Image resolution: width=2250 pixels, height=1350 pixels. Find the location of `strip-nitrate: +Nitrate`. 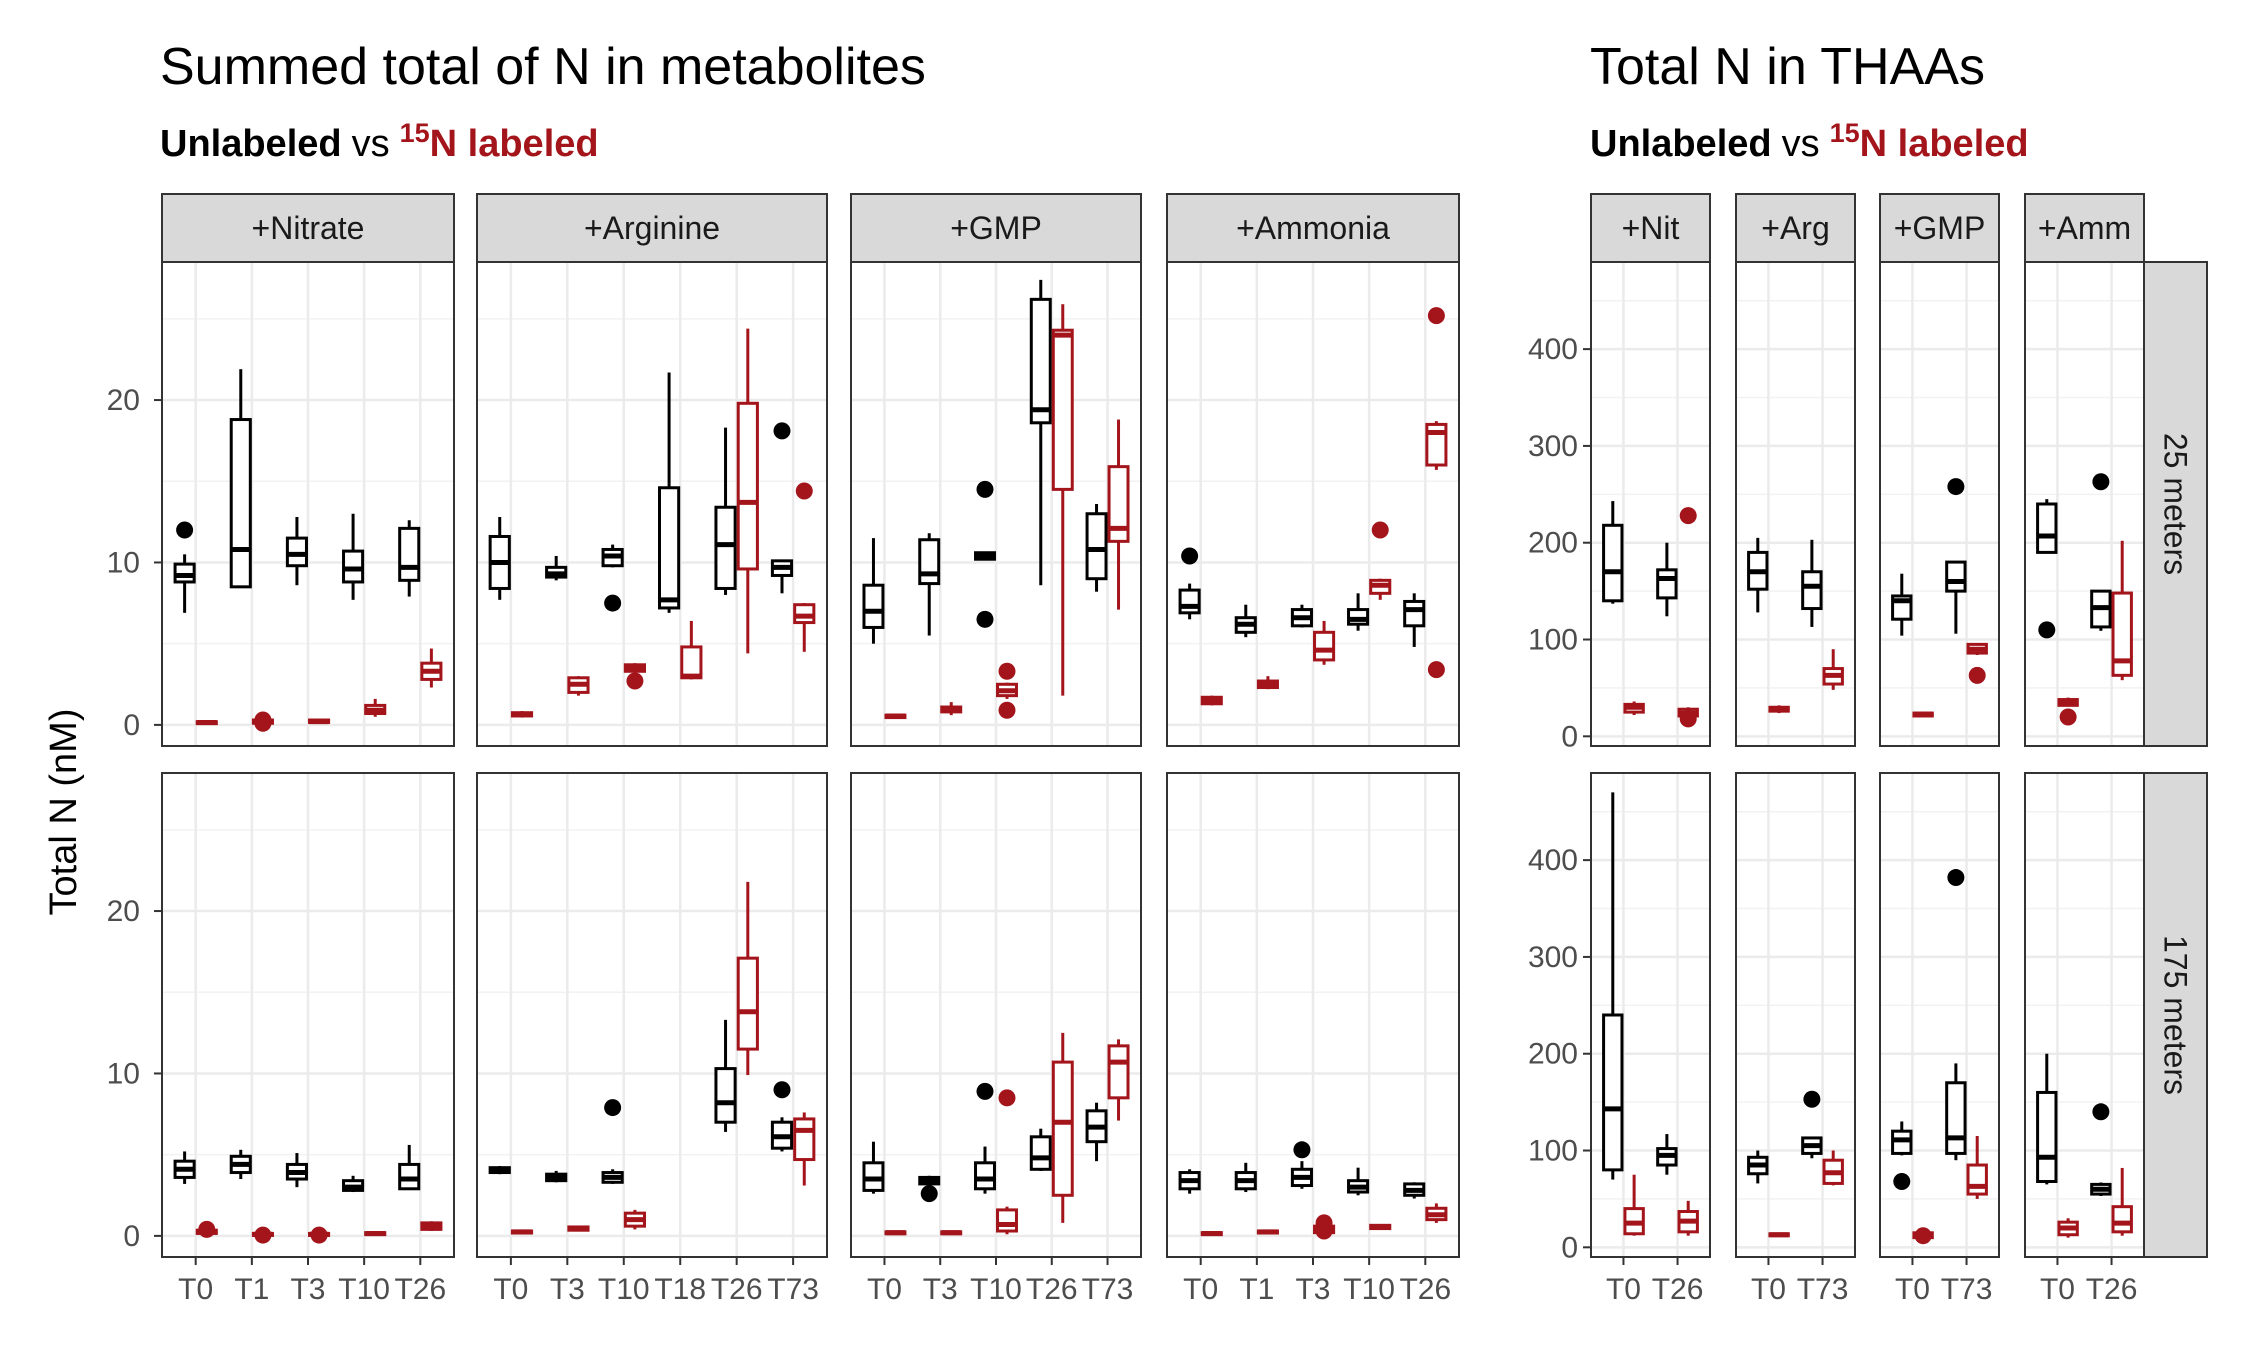

strip-nitrate: +Nitrate is located at coordinates (308, 228).